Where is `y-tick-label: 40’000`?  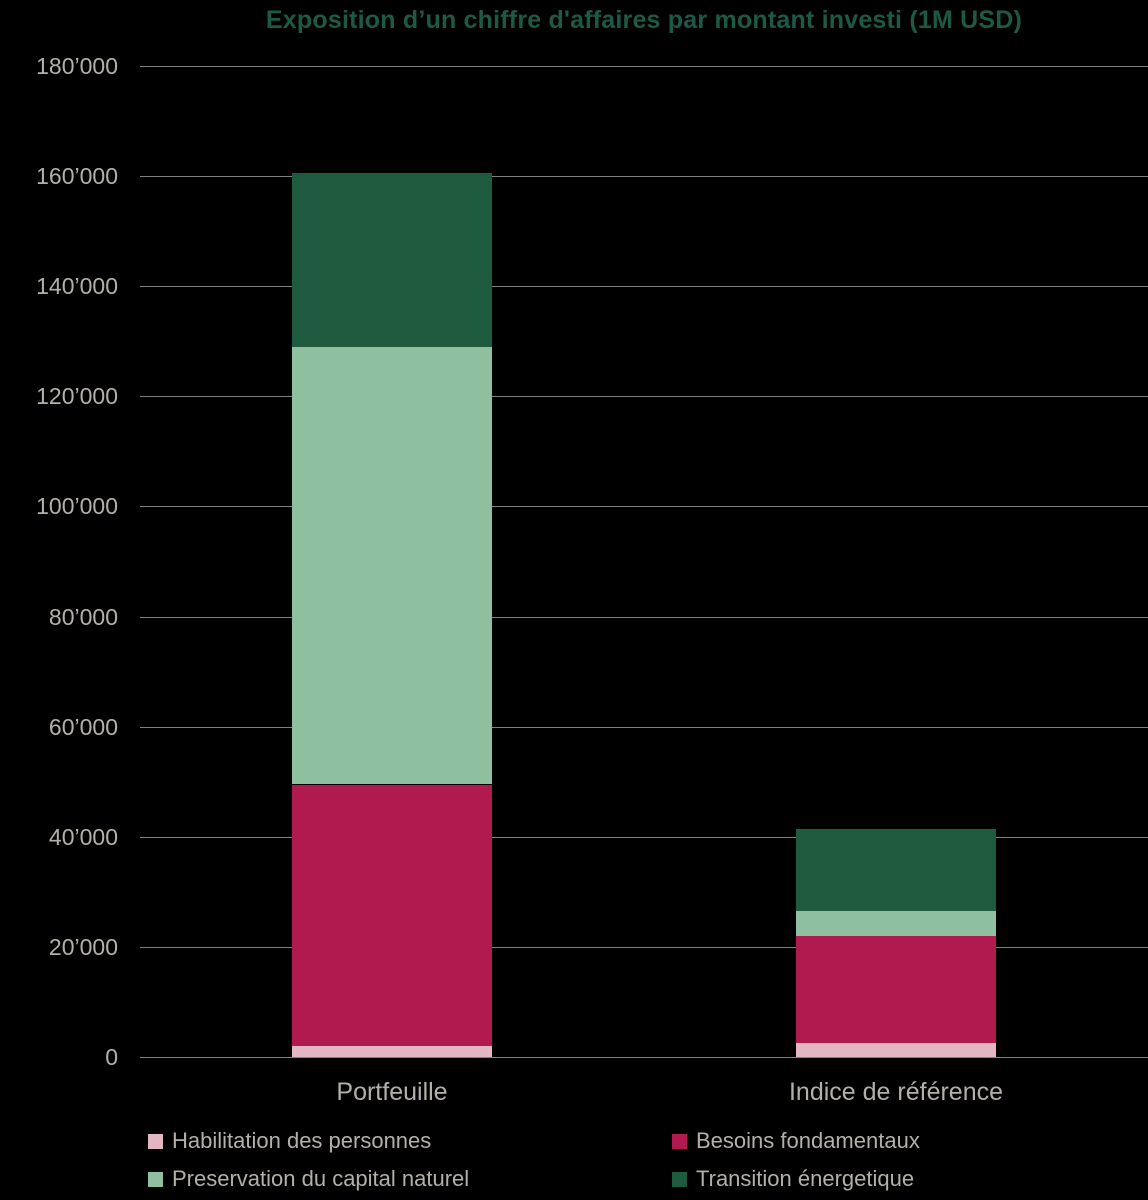 y-tick-label: 40’000 is located at coordinates (83, 836).